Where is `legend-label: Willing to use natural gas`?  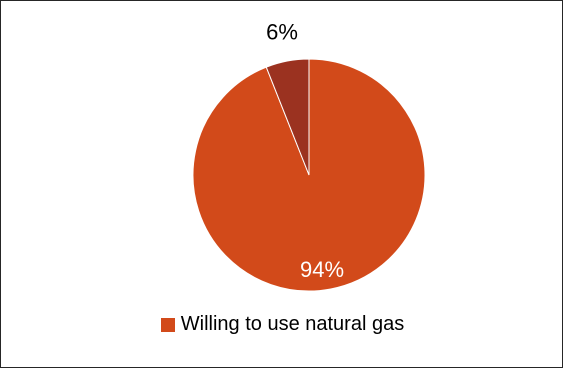
legend-label: Willing to use natural gas is located at coordinates (292, 324).